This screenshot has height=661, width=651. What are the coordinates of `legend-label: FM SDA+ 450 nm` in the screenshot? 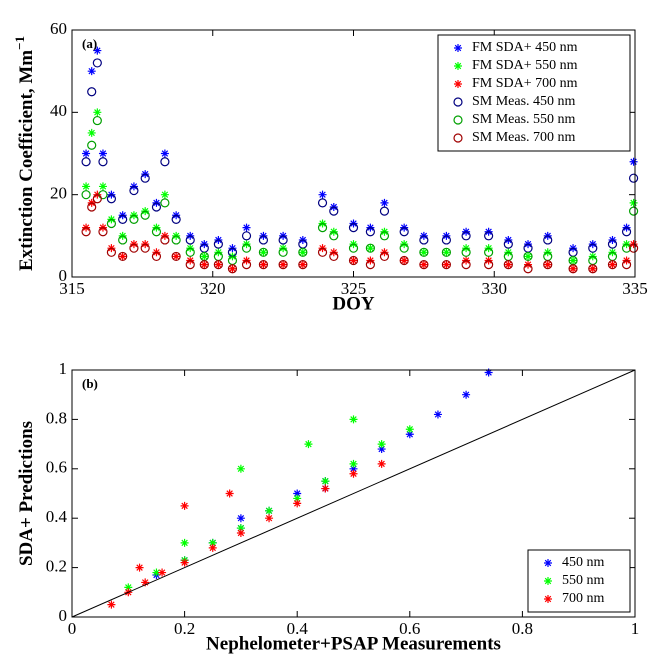 It's located at (525, 47).